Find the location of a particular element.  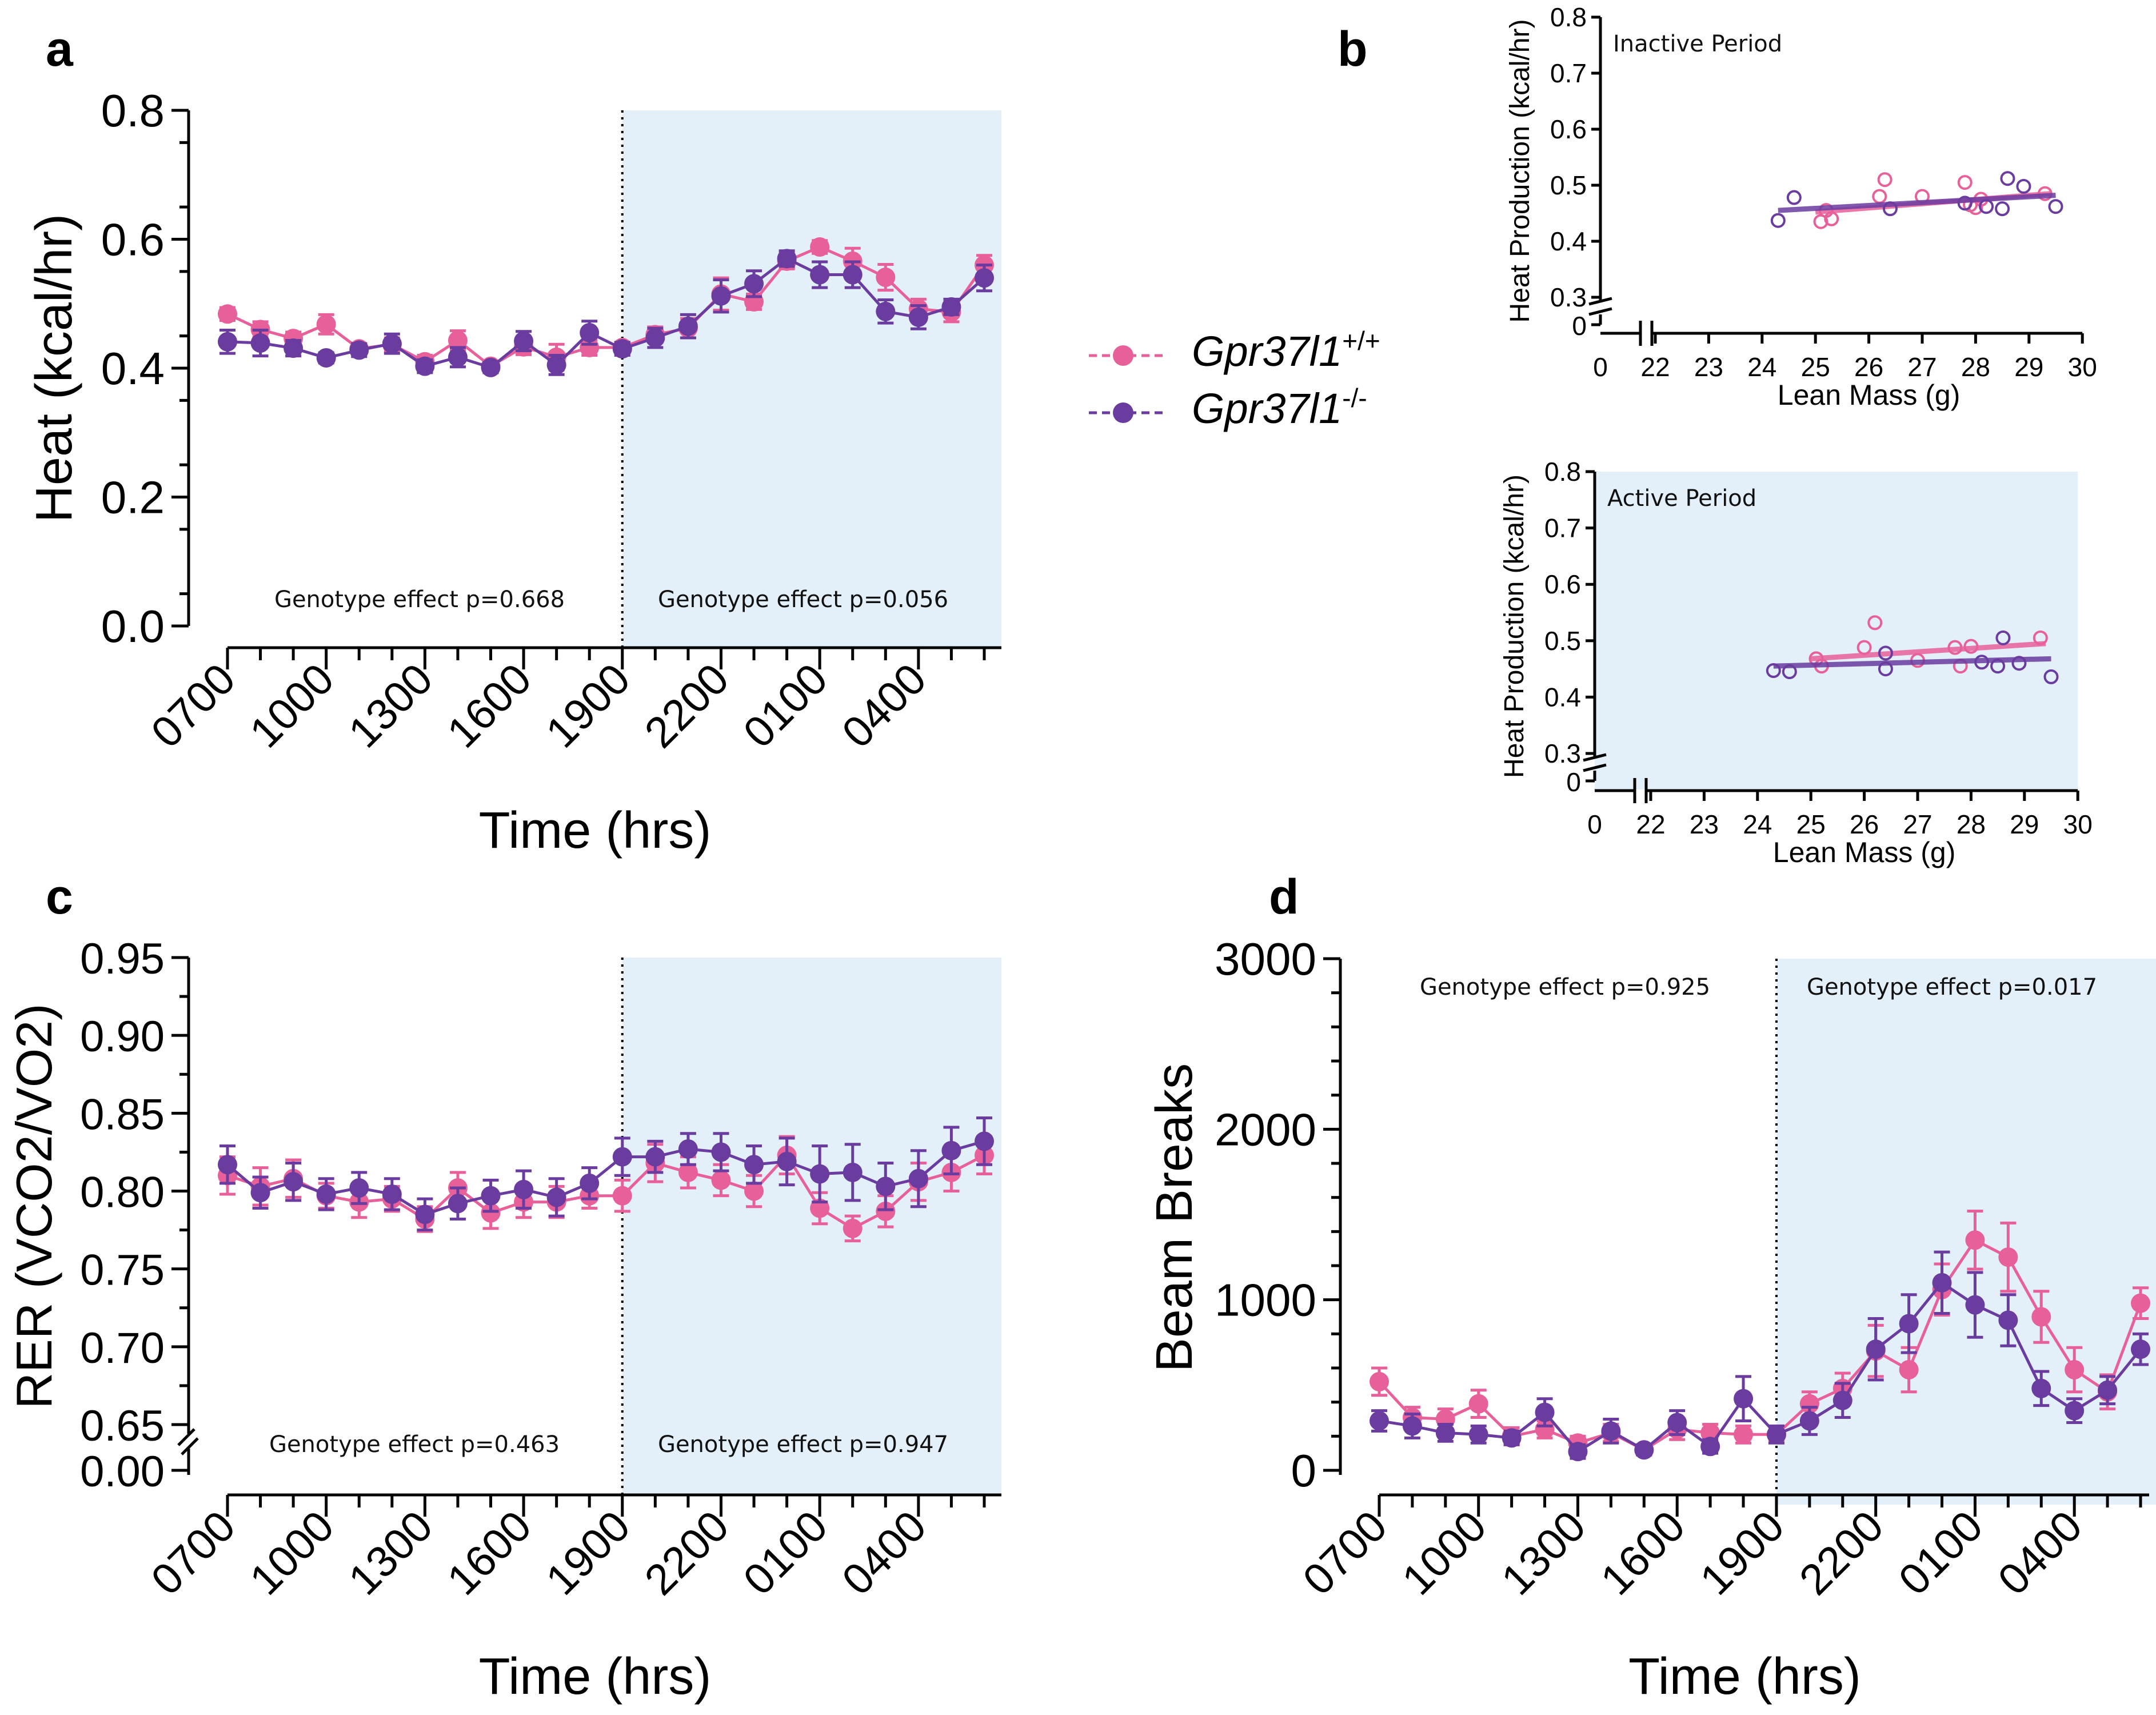

genotype-effect-annotation: Genotype effect p=0.017 is located at coordinates (1952, 987).